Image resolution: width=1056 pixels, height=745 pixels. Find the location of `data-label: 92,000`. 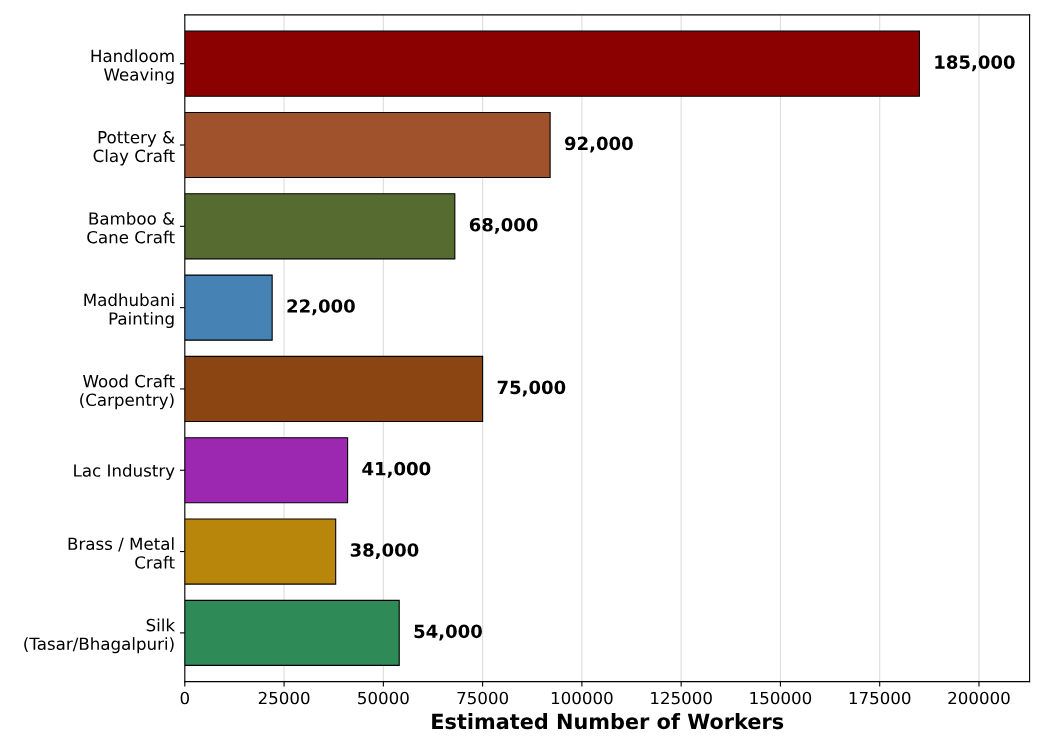

data-label: 92,000 is located at coordinates (598, 144).